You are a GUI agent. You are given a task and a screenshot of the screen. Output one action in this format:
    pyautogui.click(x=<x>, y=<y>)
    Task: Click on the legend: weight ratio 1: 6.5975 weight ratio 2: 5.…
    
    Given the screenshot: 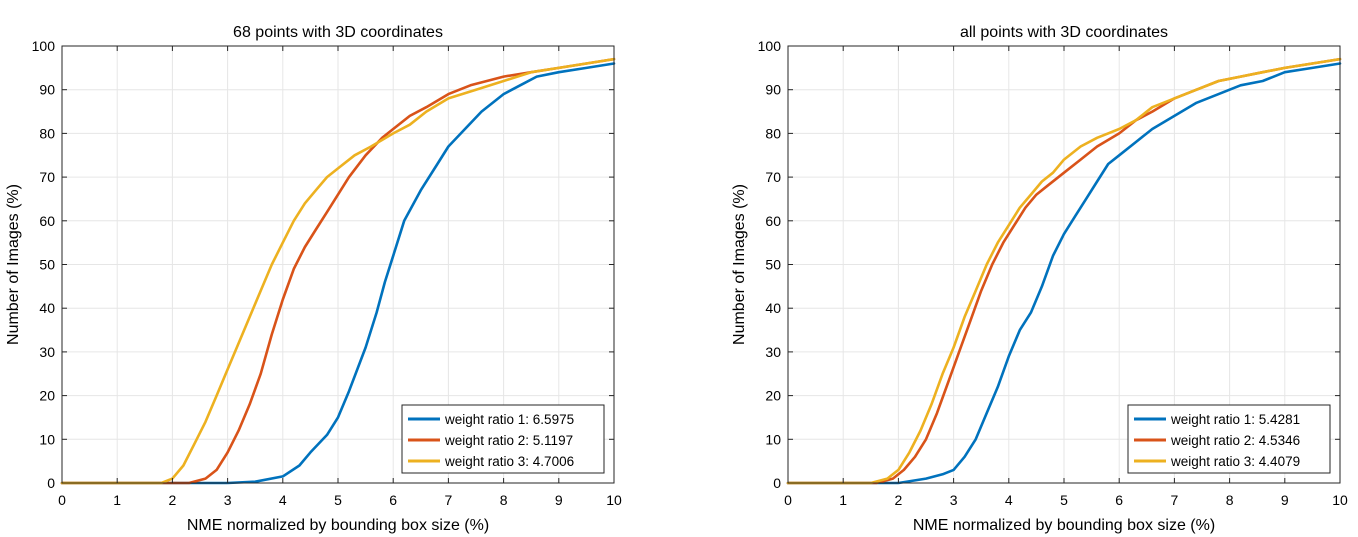 What is the action you would take?
    pyautogui.click(x=503, y=439)
    